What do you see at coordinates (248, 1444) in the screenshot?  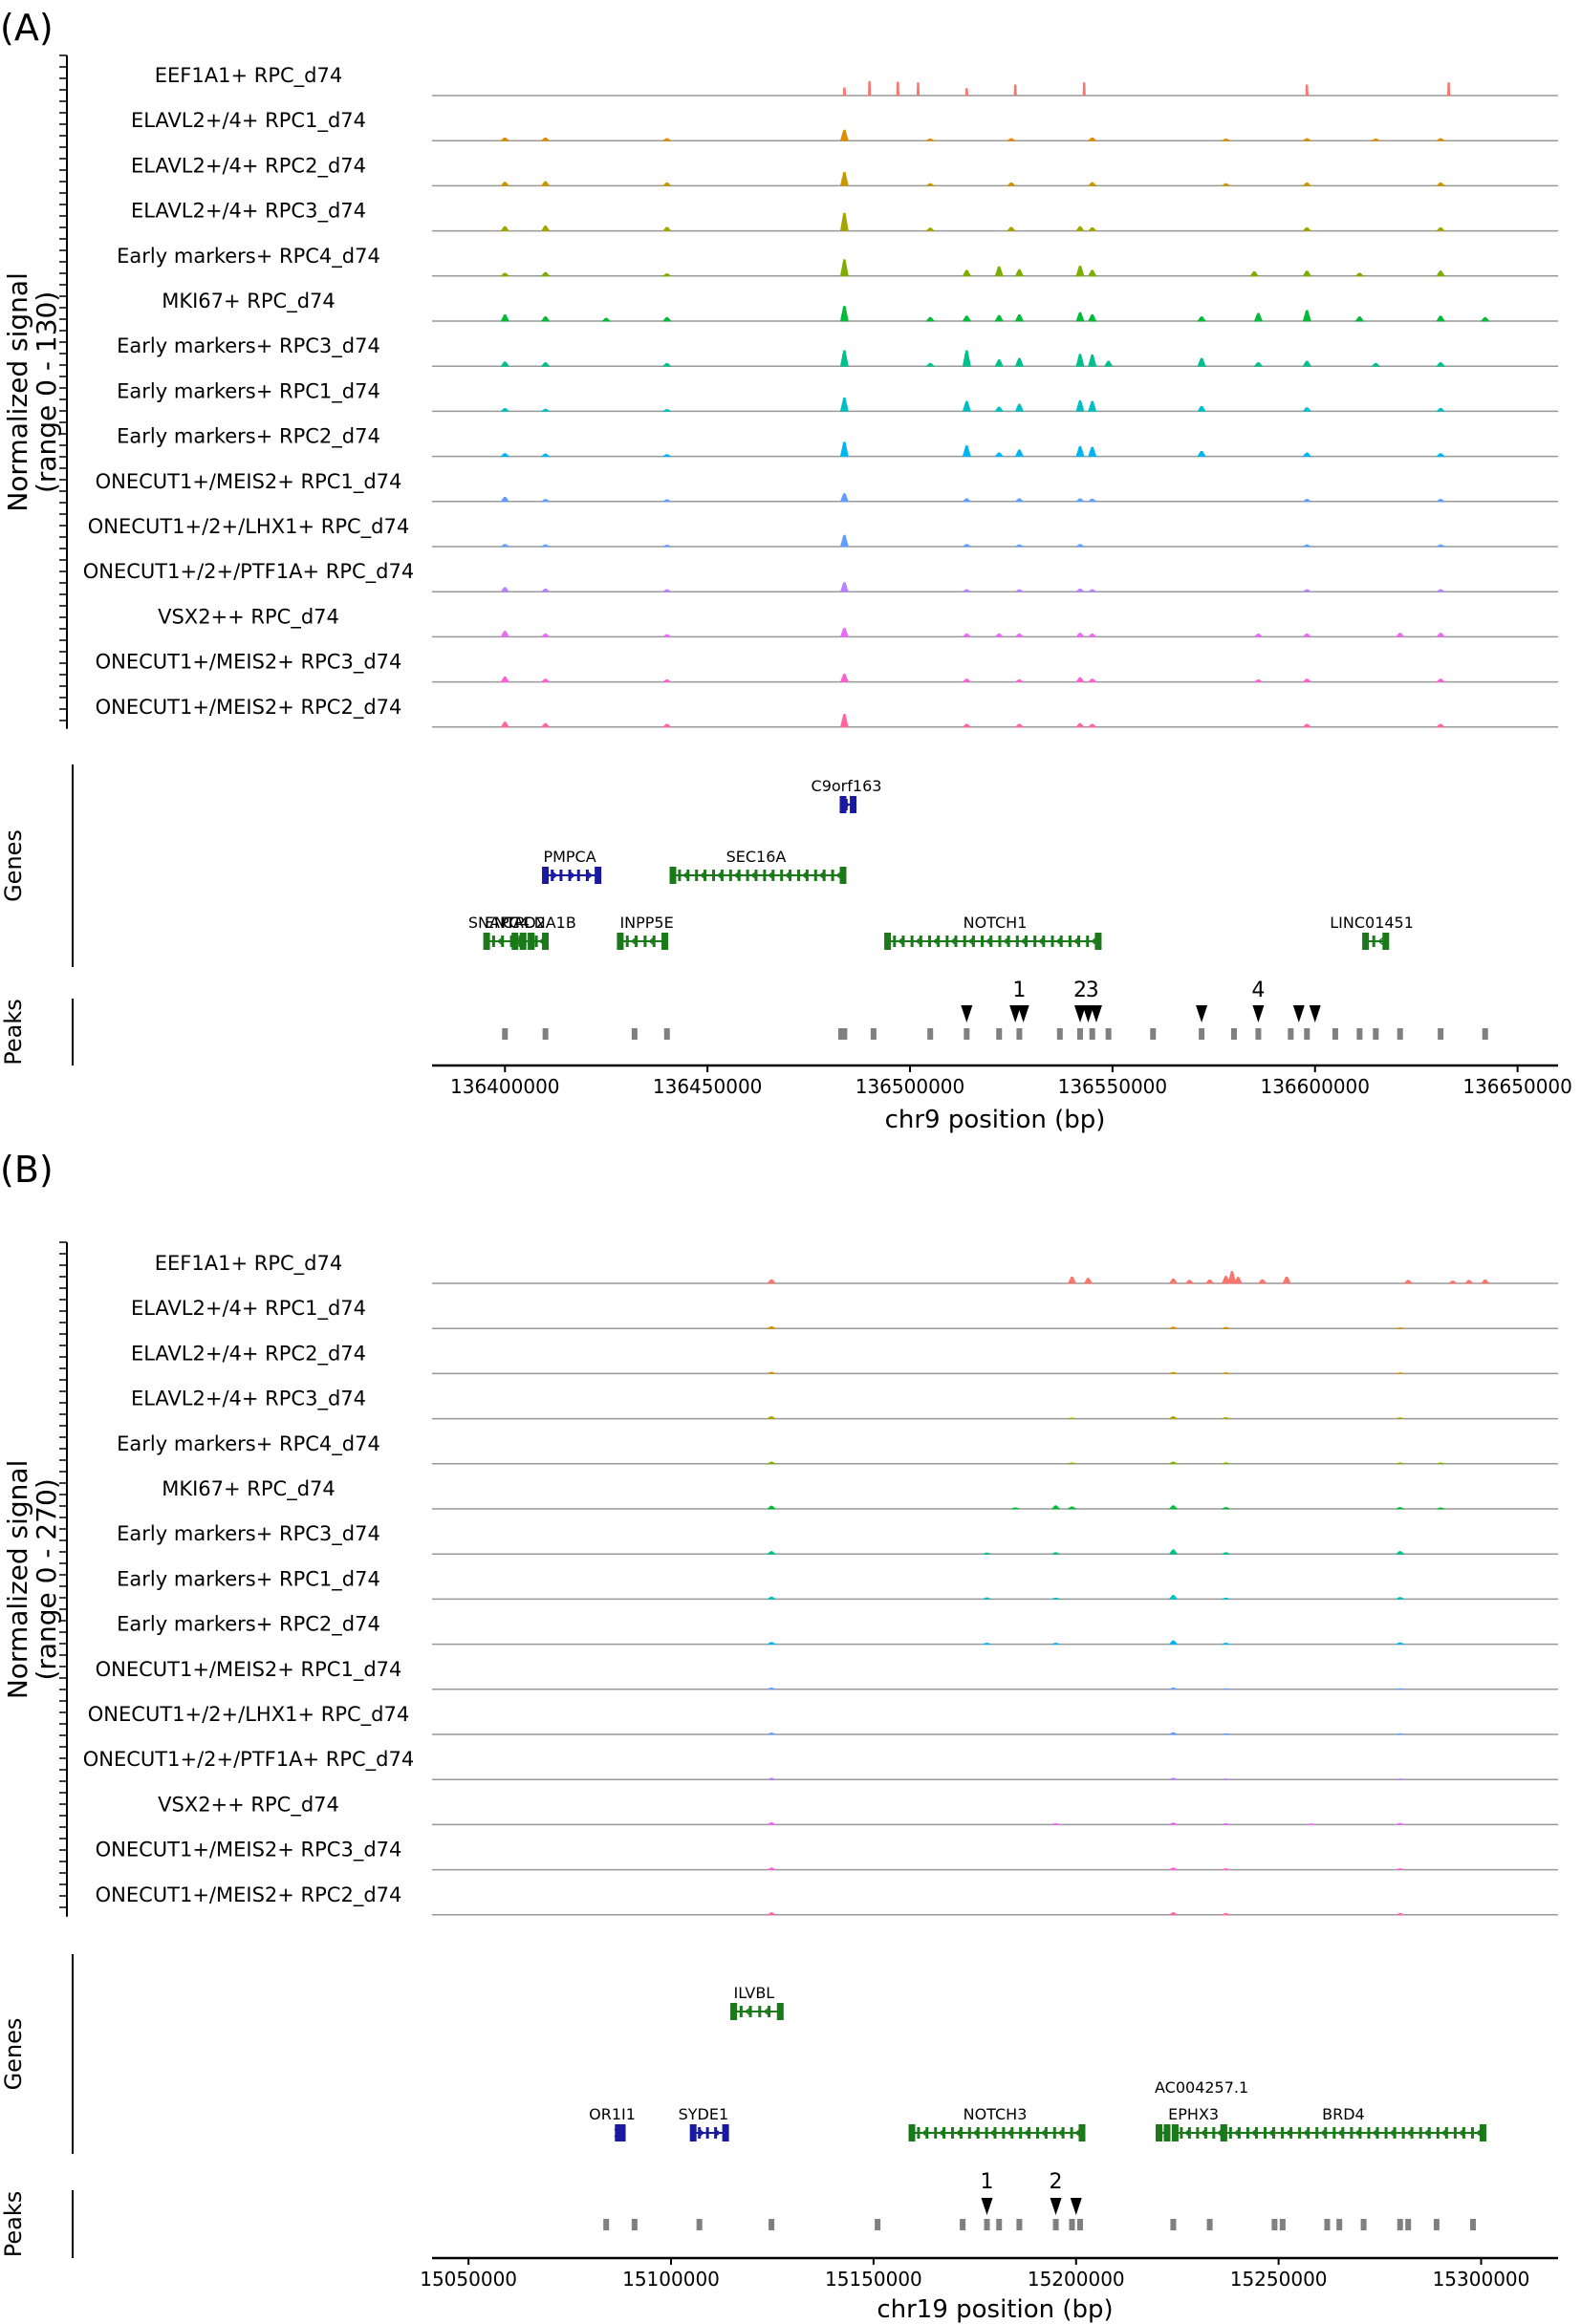 I see `track-label: Early markers+ RPC4_d74` at bounding box center [248, 1444].